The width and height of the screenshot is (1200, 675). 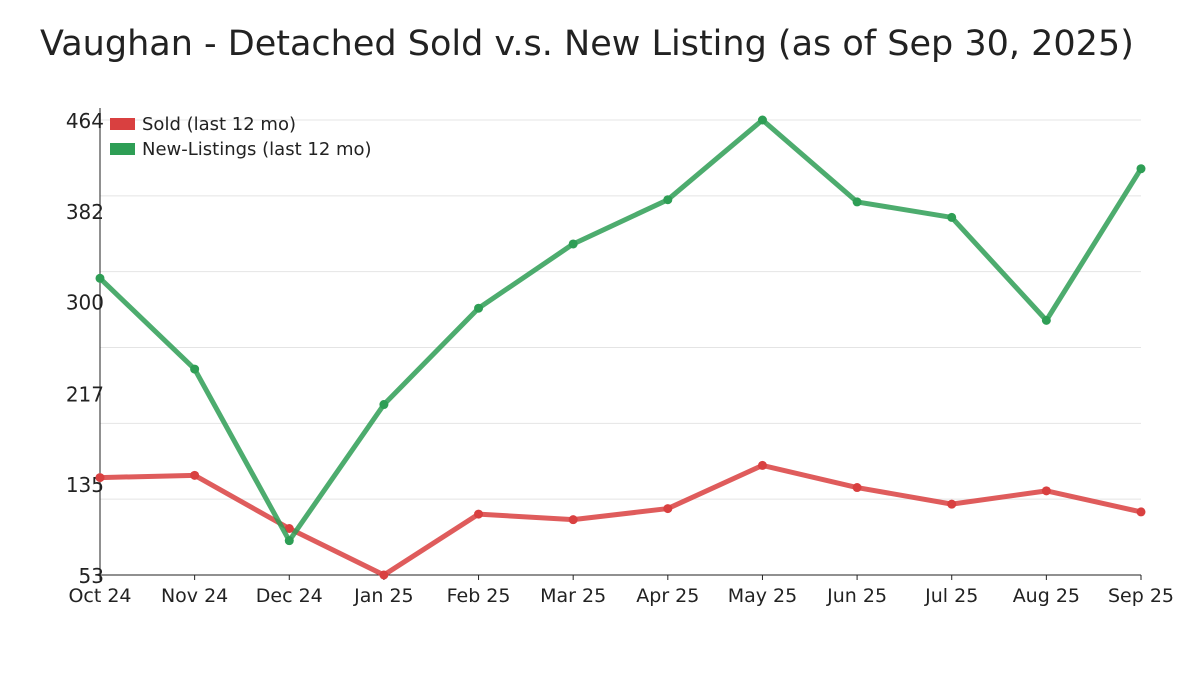 I want to click on y-tick-label: 217, so click(x=85, y=394).